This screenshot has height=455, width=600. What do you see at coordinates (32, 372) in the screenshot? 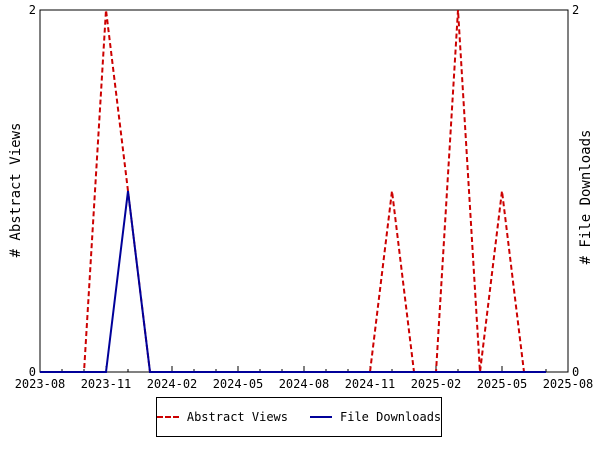
I see `y-left-tick-label: 0` at bounding box center [32, 372].